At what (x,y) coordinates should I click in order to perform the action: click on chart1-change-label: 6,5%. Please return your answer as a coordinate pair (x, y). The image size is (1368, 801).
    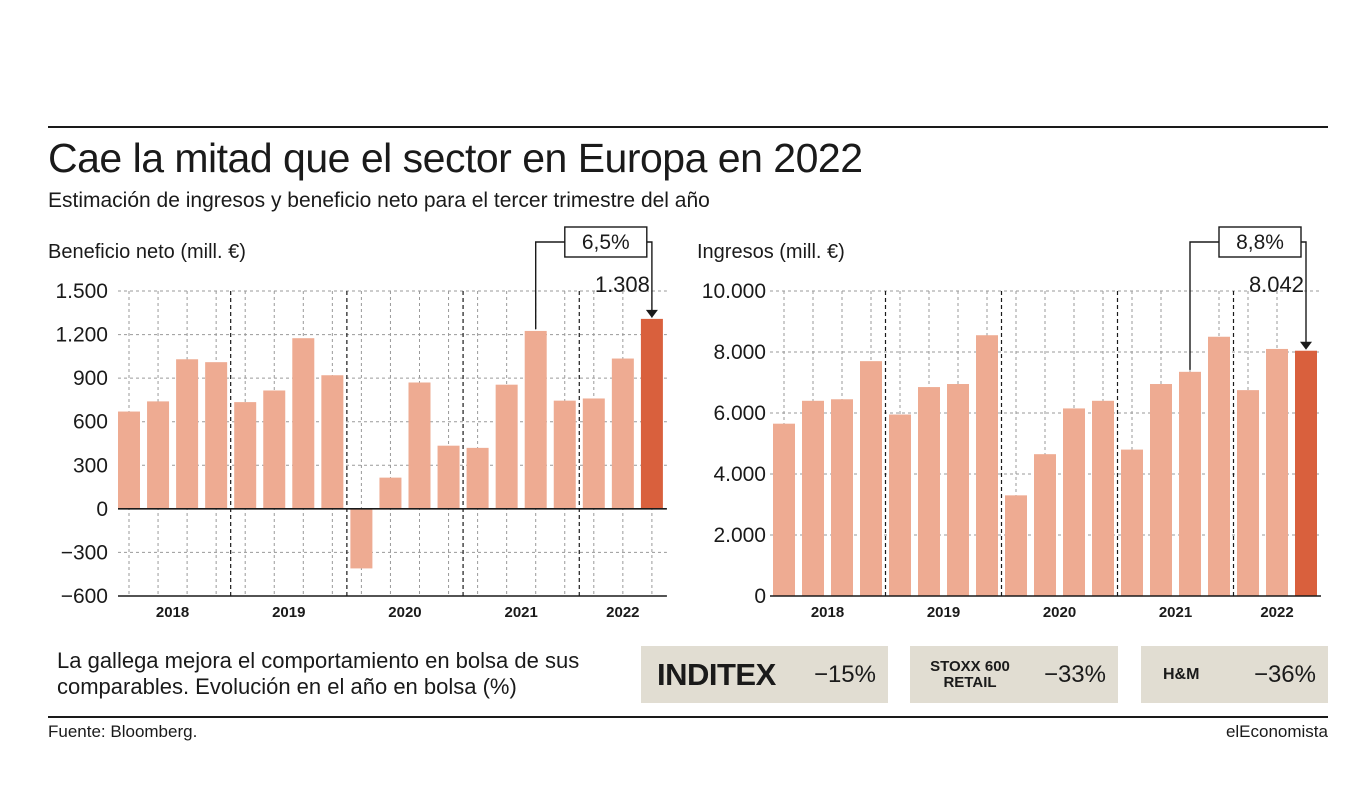
    Looking at the image, I should click on (606, 242).